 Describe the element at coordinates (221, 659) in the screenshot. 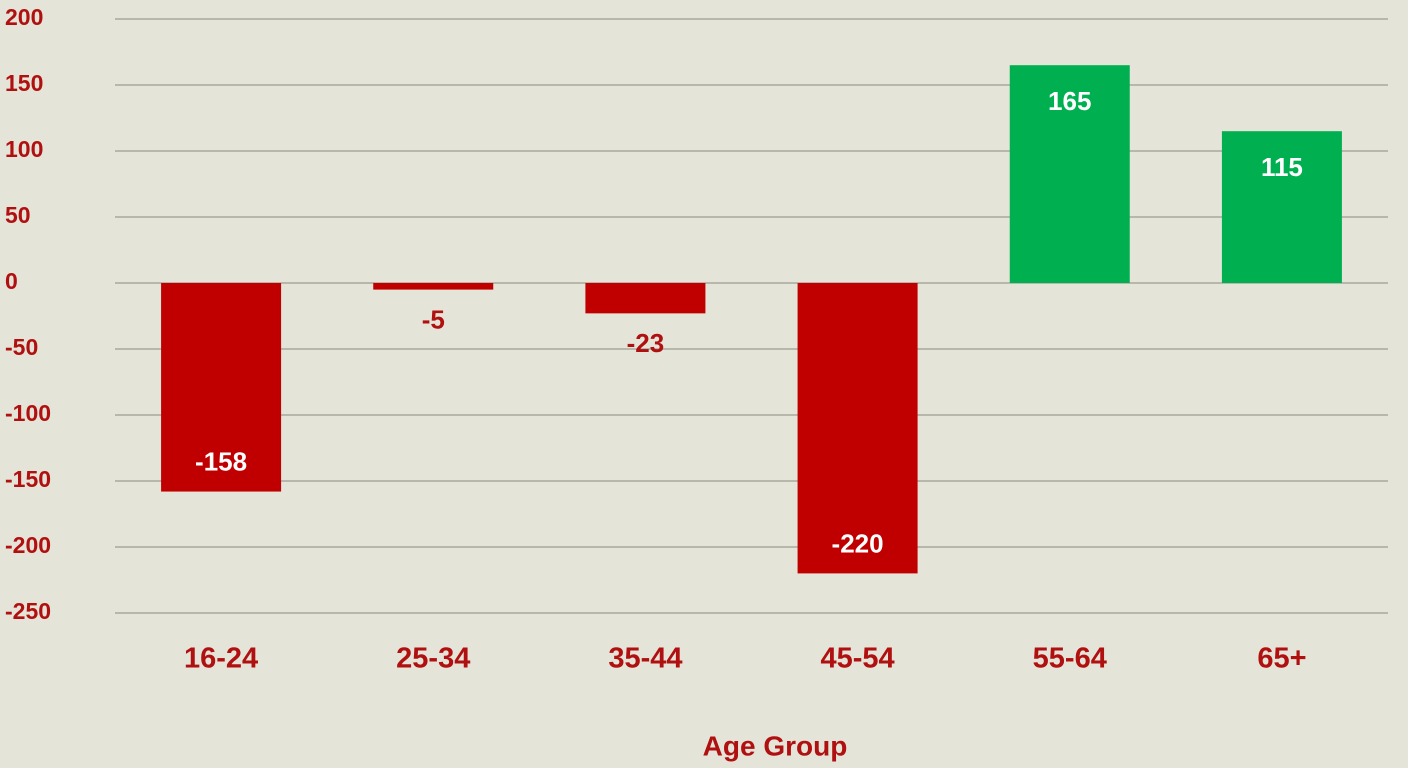

I see `x-tick-label: 16-24` at that location.